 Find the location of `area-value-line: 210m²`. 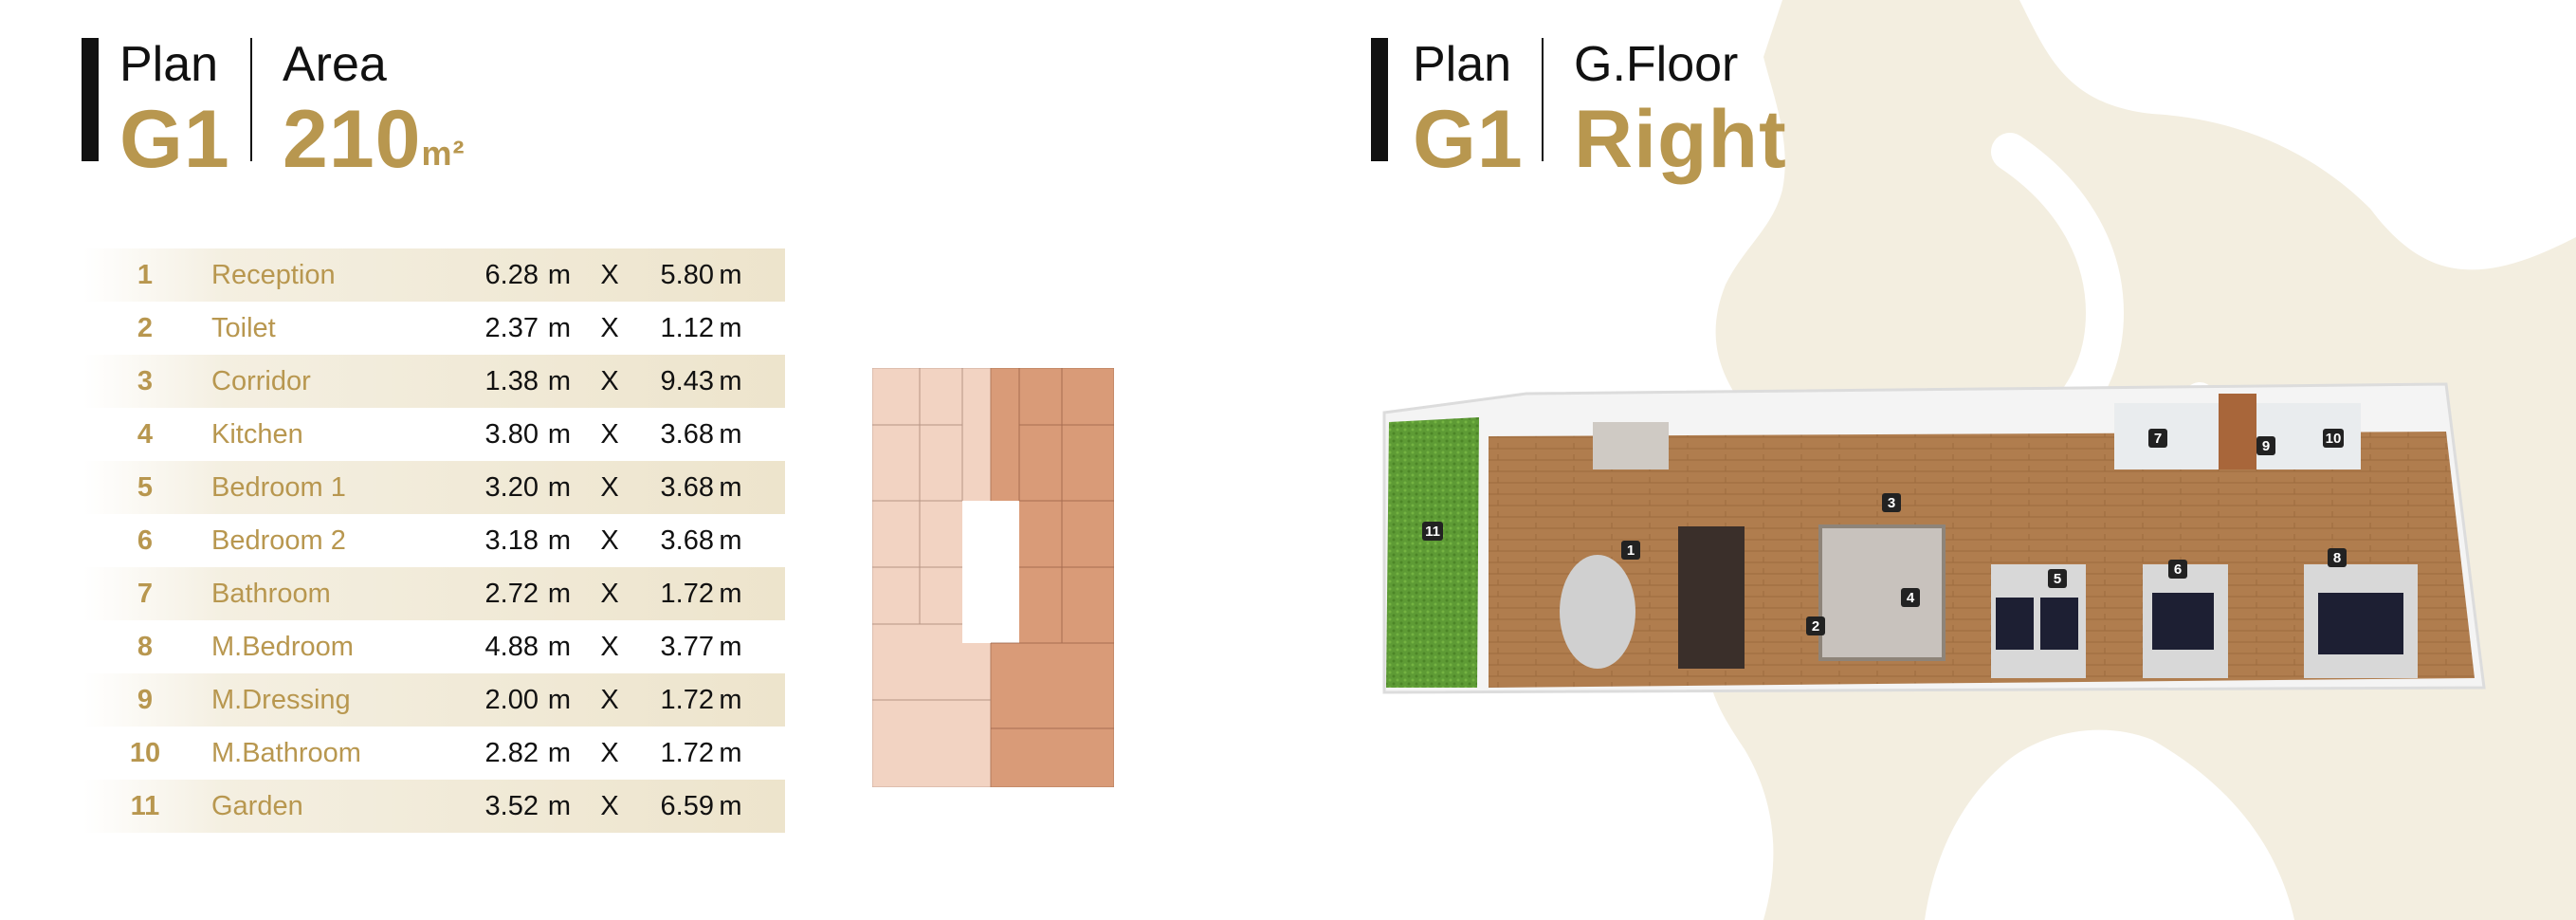

area-value-line: 210m² is located at coordinates (374, 139).